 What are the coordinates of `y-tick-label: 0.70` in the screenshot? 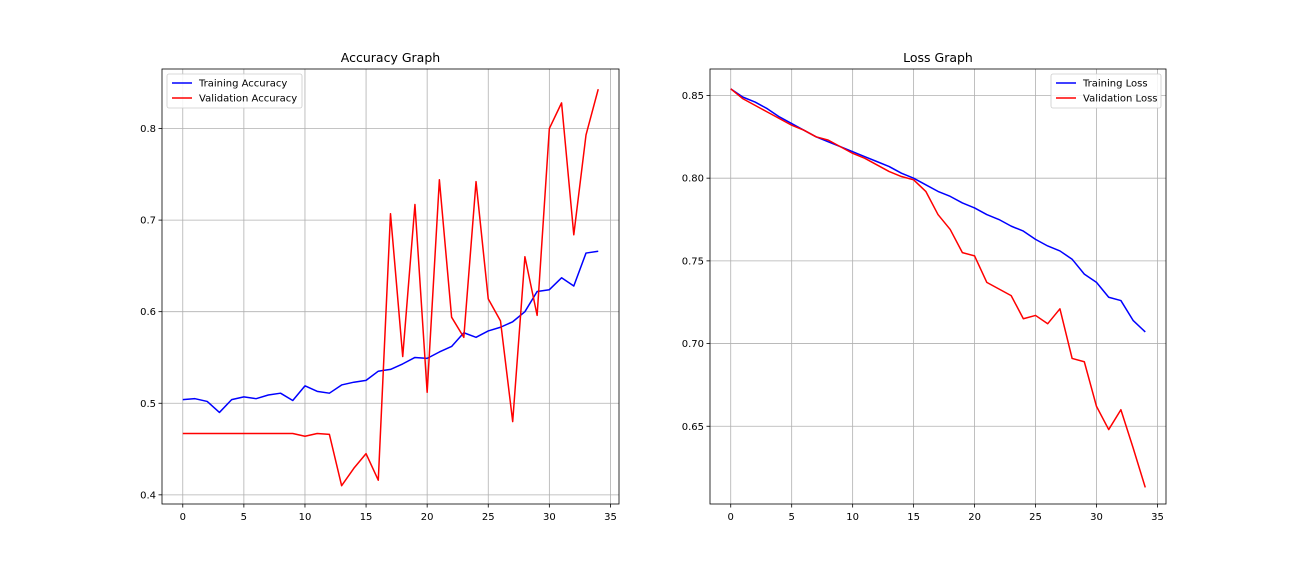 It's located at (693, 344).